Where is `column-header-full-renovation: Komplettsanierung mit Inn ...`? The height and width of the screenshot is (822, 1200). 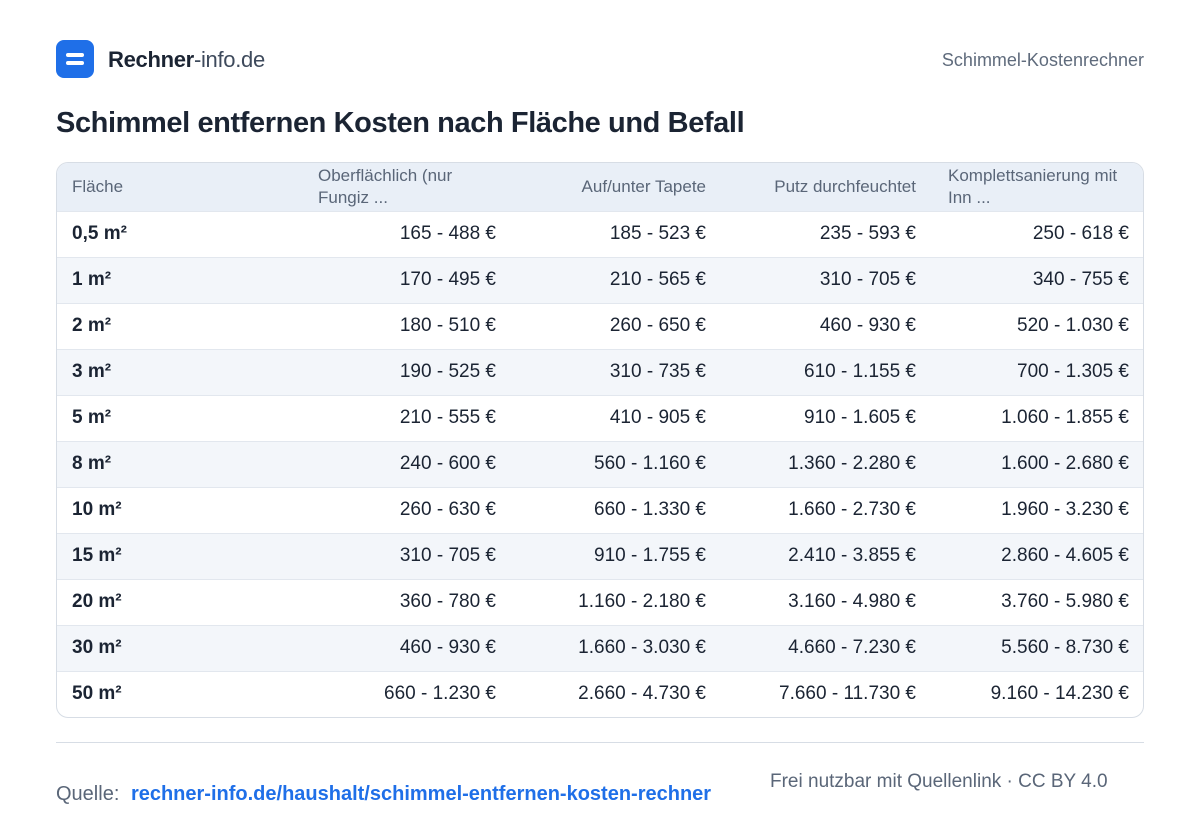
column-header-full-renovation: Komplettsanierung mit Inn ... is located at coordinates (1037, 187).